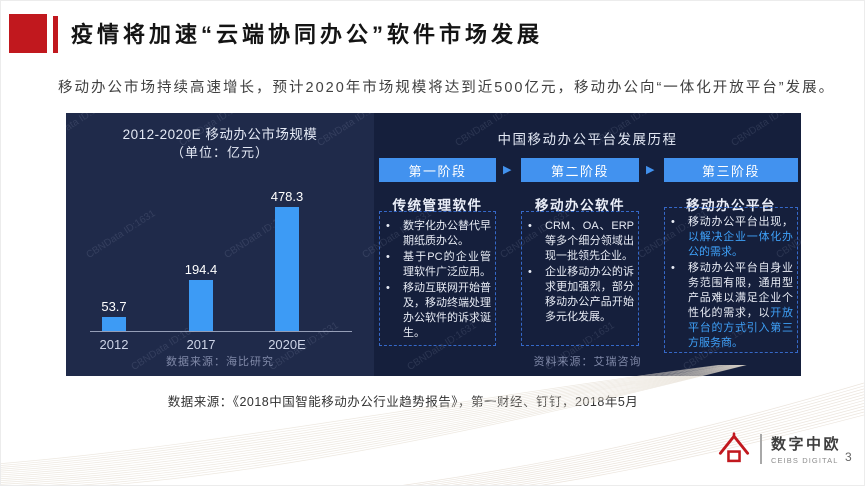 This screenshot has height=486, width=865. I want to click on highlighted-text: 开放平台的方式引入第三方服务商。, so click(740, 328).